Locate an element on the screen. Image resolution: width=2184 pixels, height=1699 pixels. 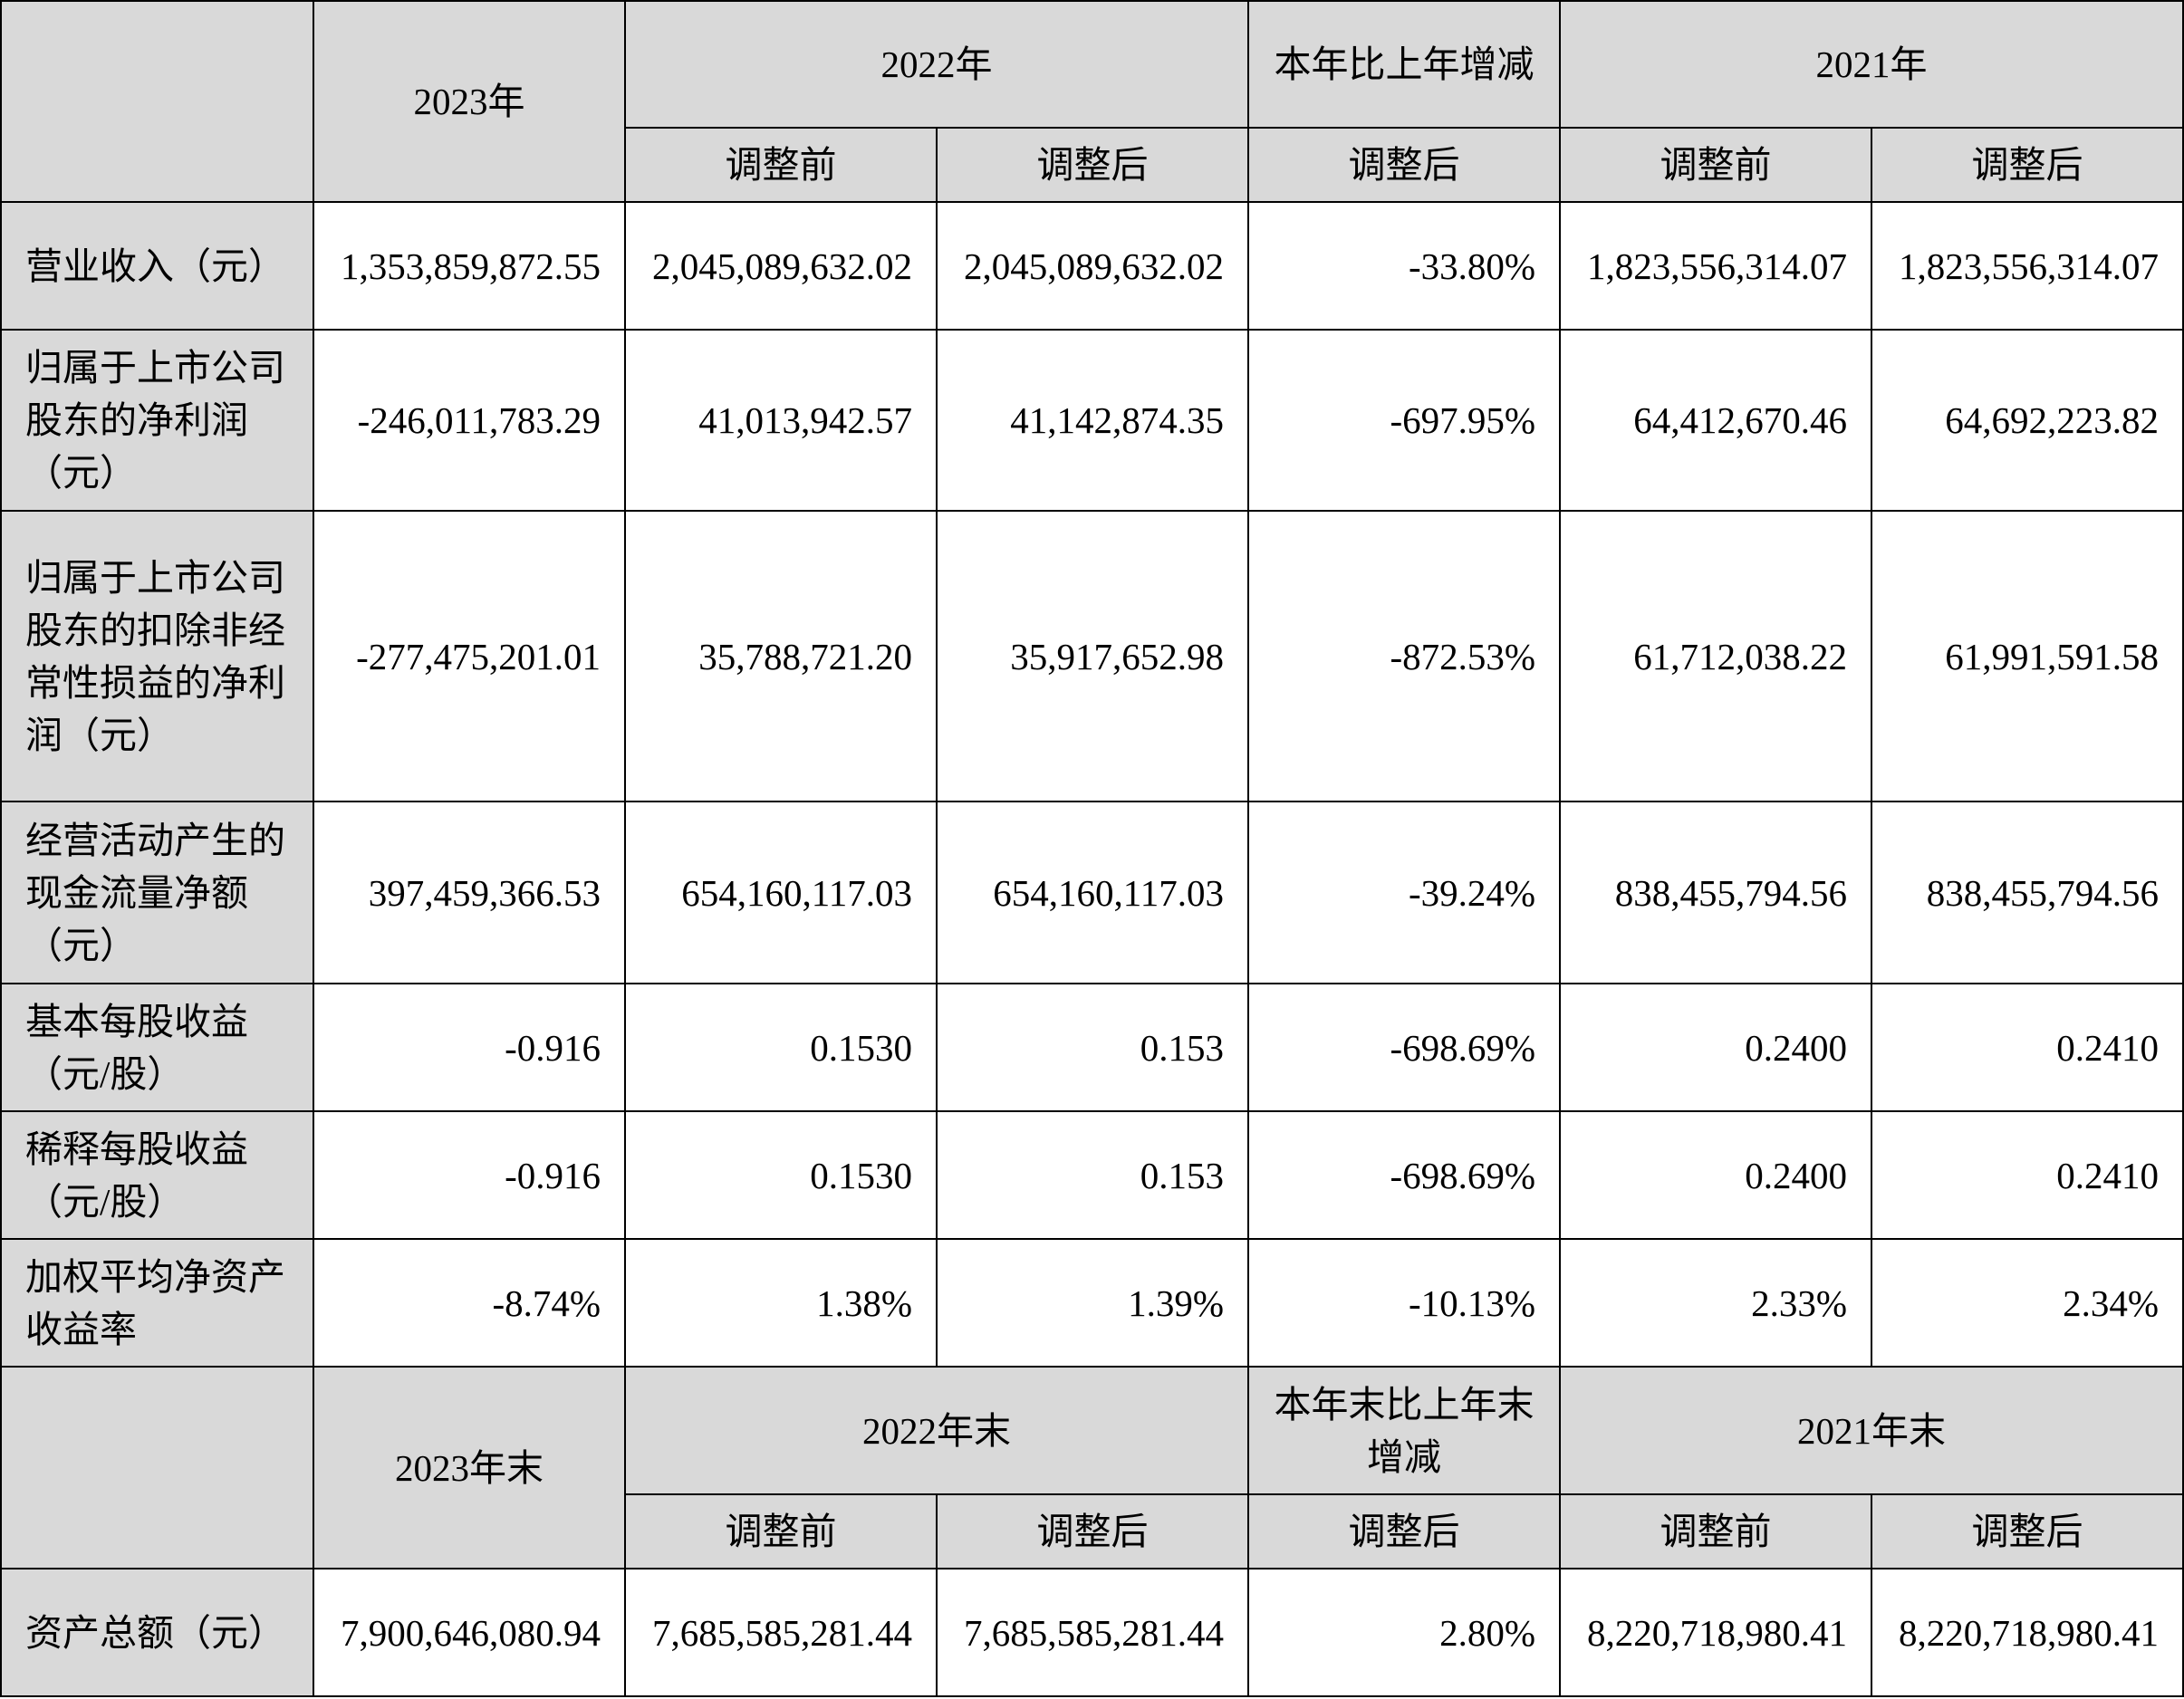
value-cell: 2.80% is located at coordinates (1404, 1632).